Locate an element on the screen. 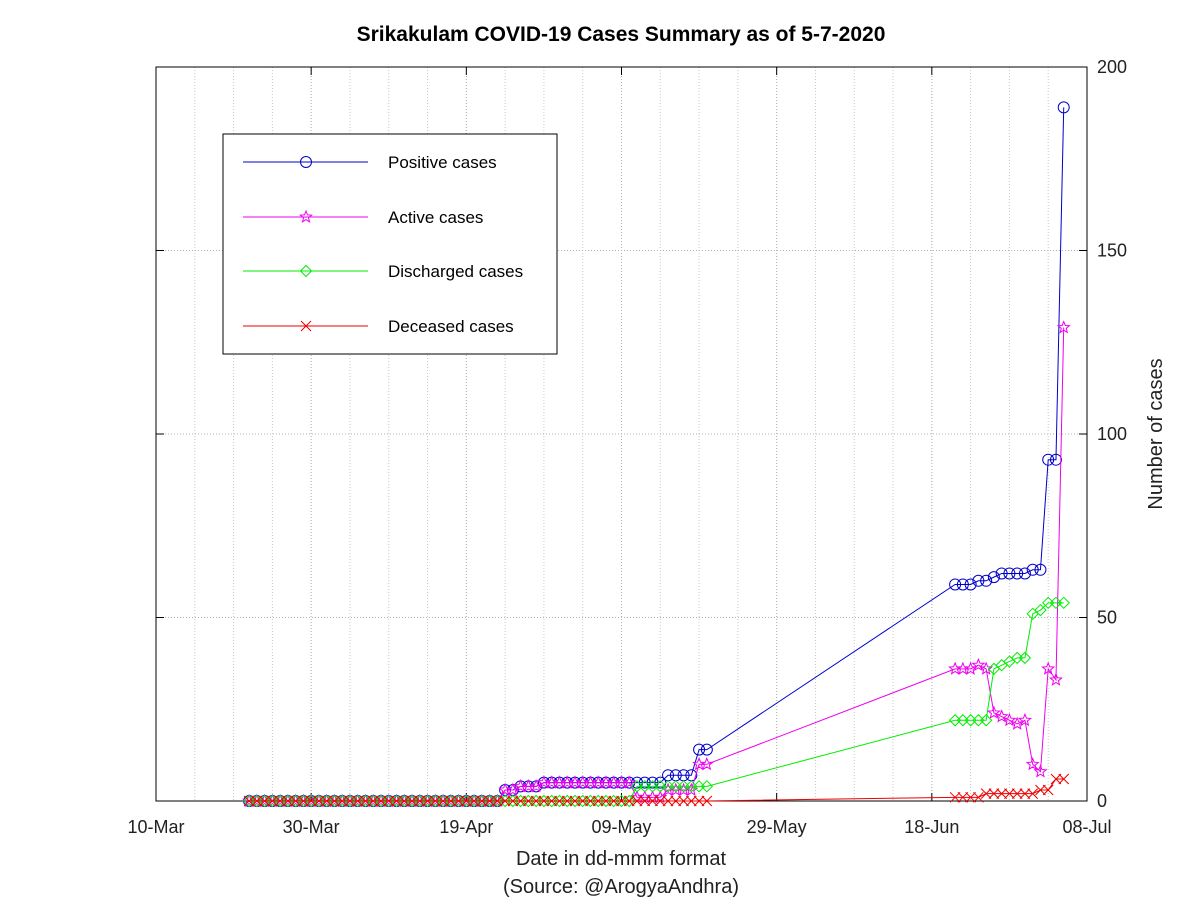  y-tick-label: 150 is located at coordinates (1112, 251).